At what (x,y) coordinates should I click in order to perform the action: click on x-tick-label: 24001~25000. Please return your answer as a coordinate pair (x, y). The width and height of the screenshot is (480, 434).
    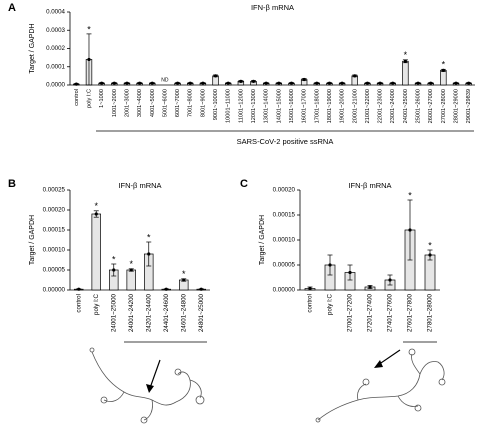
    Looking at the image, I should click on (406, 106).